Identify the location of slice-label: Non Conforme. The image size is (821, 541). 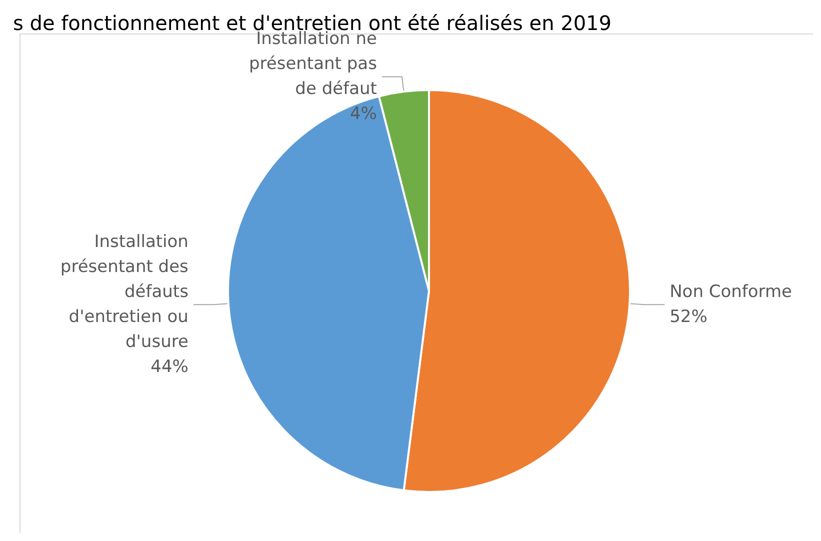
(731, 292).